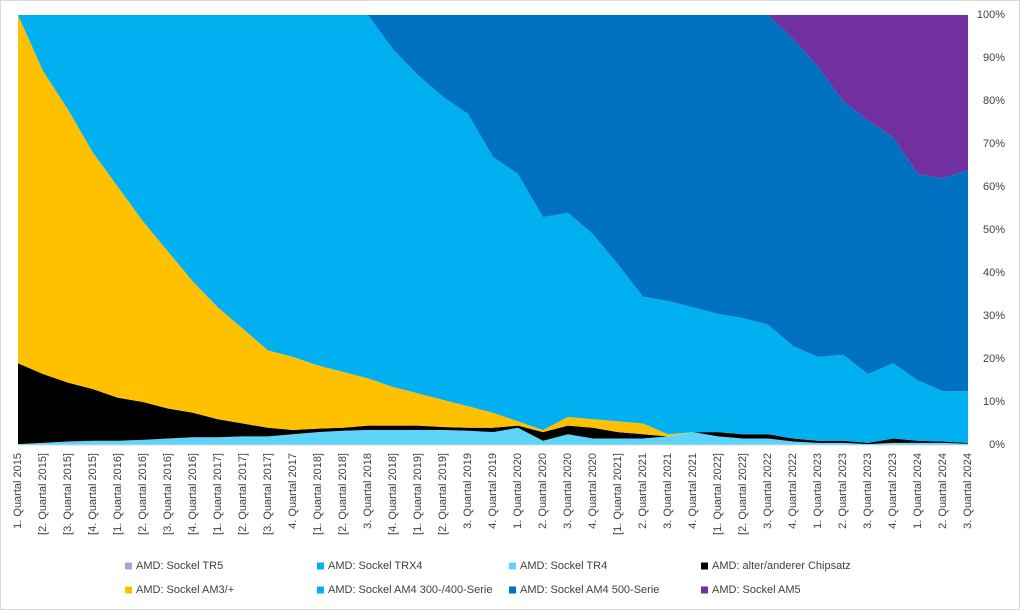  I want to click on legend-label: AMD: Sockel AM4 500-Serie, so click(589, 590).